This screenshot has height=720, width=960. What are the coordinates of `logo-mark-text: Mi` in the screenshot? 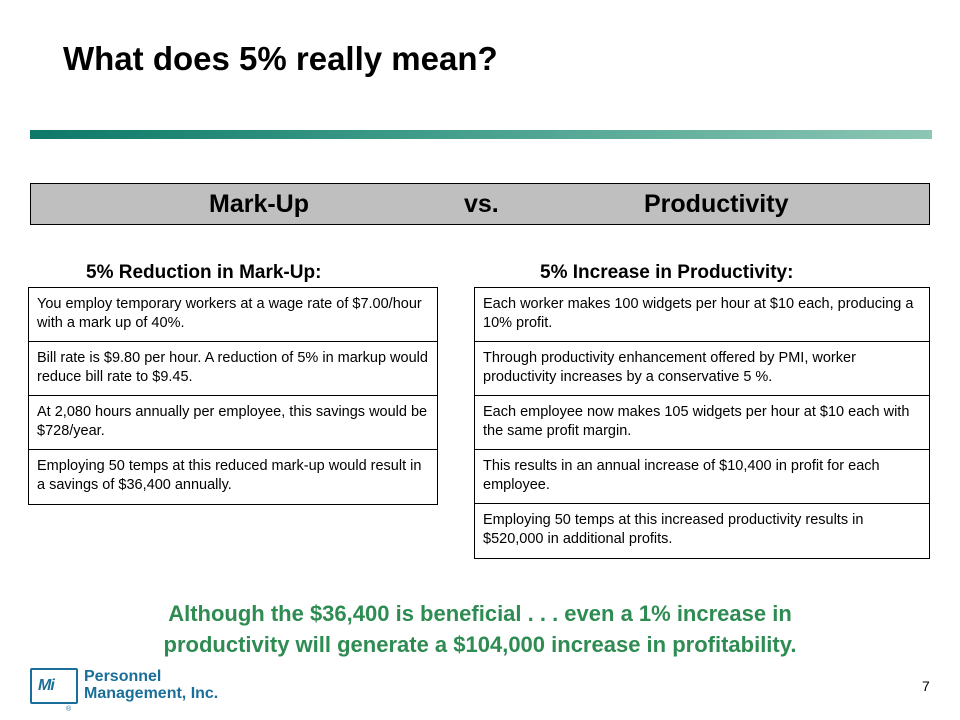 It's located at (46, 685).